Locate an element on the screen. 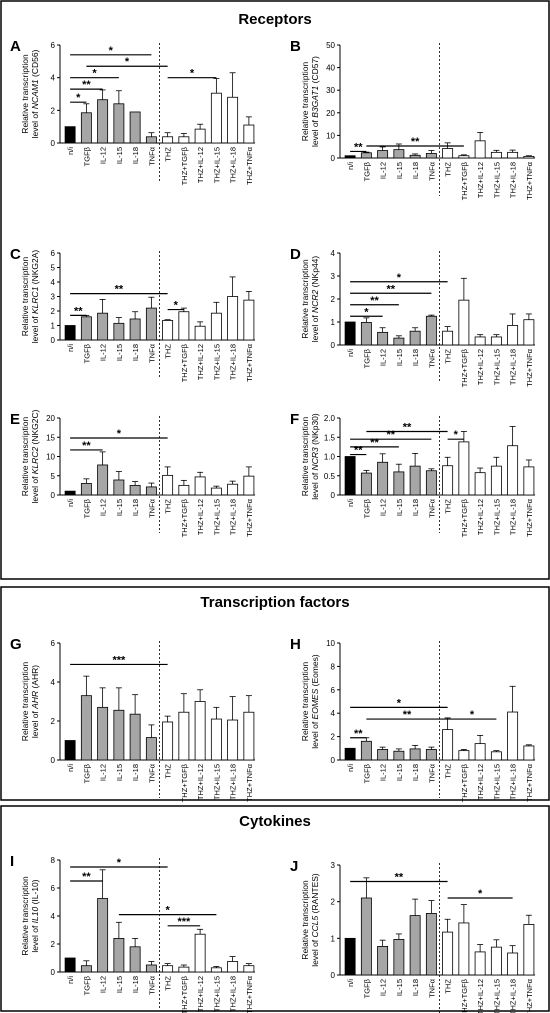  y-label-gene: IL10 is located at coordinates (35, 915).